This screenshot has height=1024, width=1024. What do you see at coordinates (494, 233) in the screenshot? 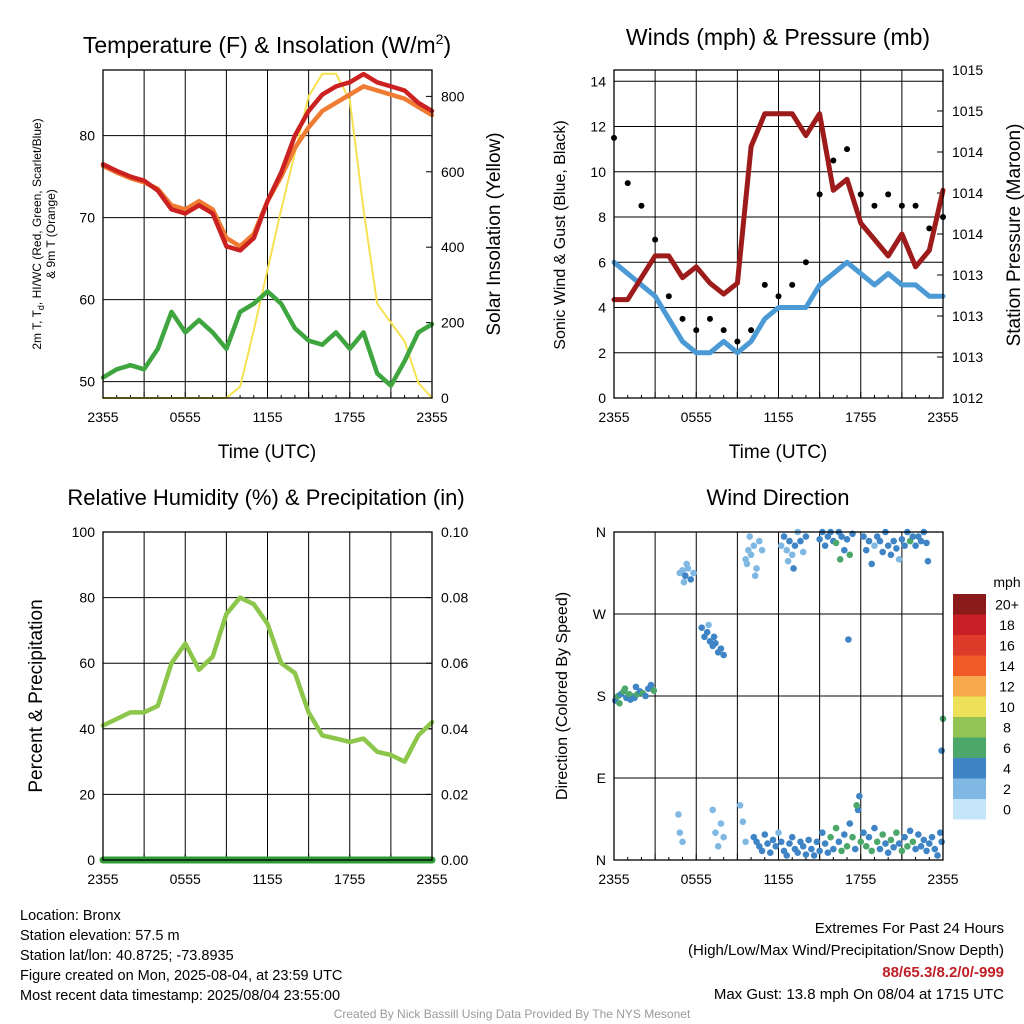
I see `solar-y2label: Solar Insolation (Yellow)` at bounding box center [494, 233].